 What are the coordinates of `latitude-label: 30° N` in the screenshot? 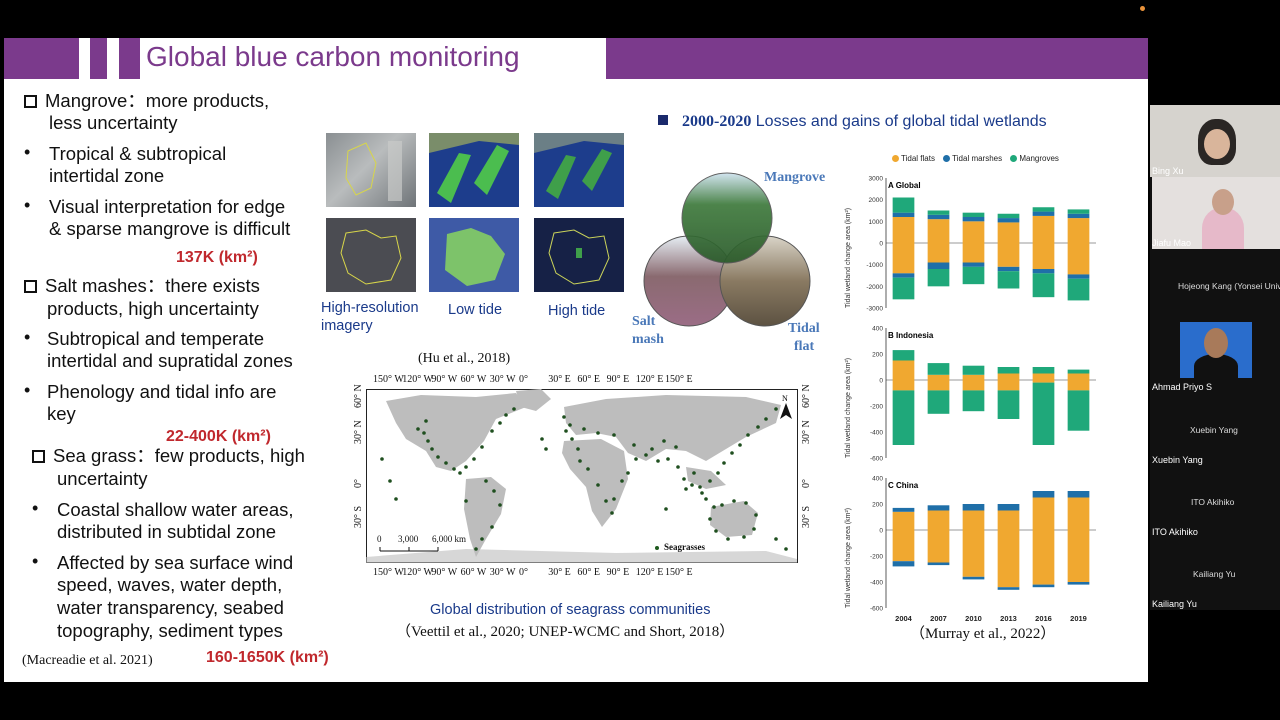 It's located at (806, 432).